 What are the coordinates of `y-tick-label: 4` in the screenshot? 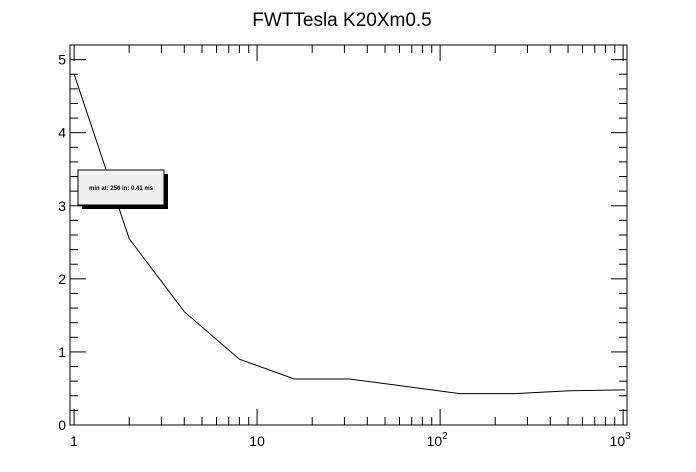 It's located at (62, 133).